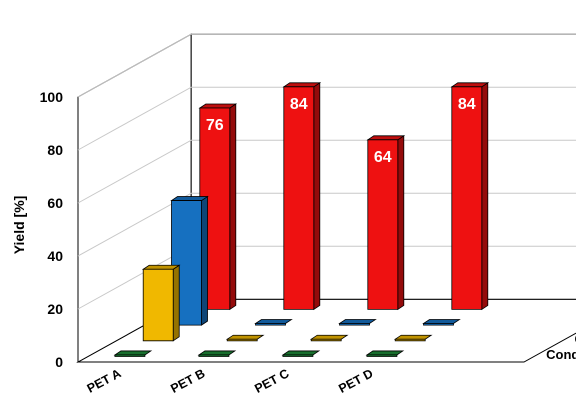 Image resolution: width=576 pixels, height=399 pixels. I want to click on y-tick-label: 100, so click(52, 97).